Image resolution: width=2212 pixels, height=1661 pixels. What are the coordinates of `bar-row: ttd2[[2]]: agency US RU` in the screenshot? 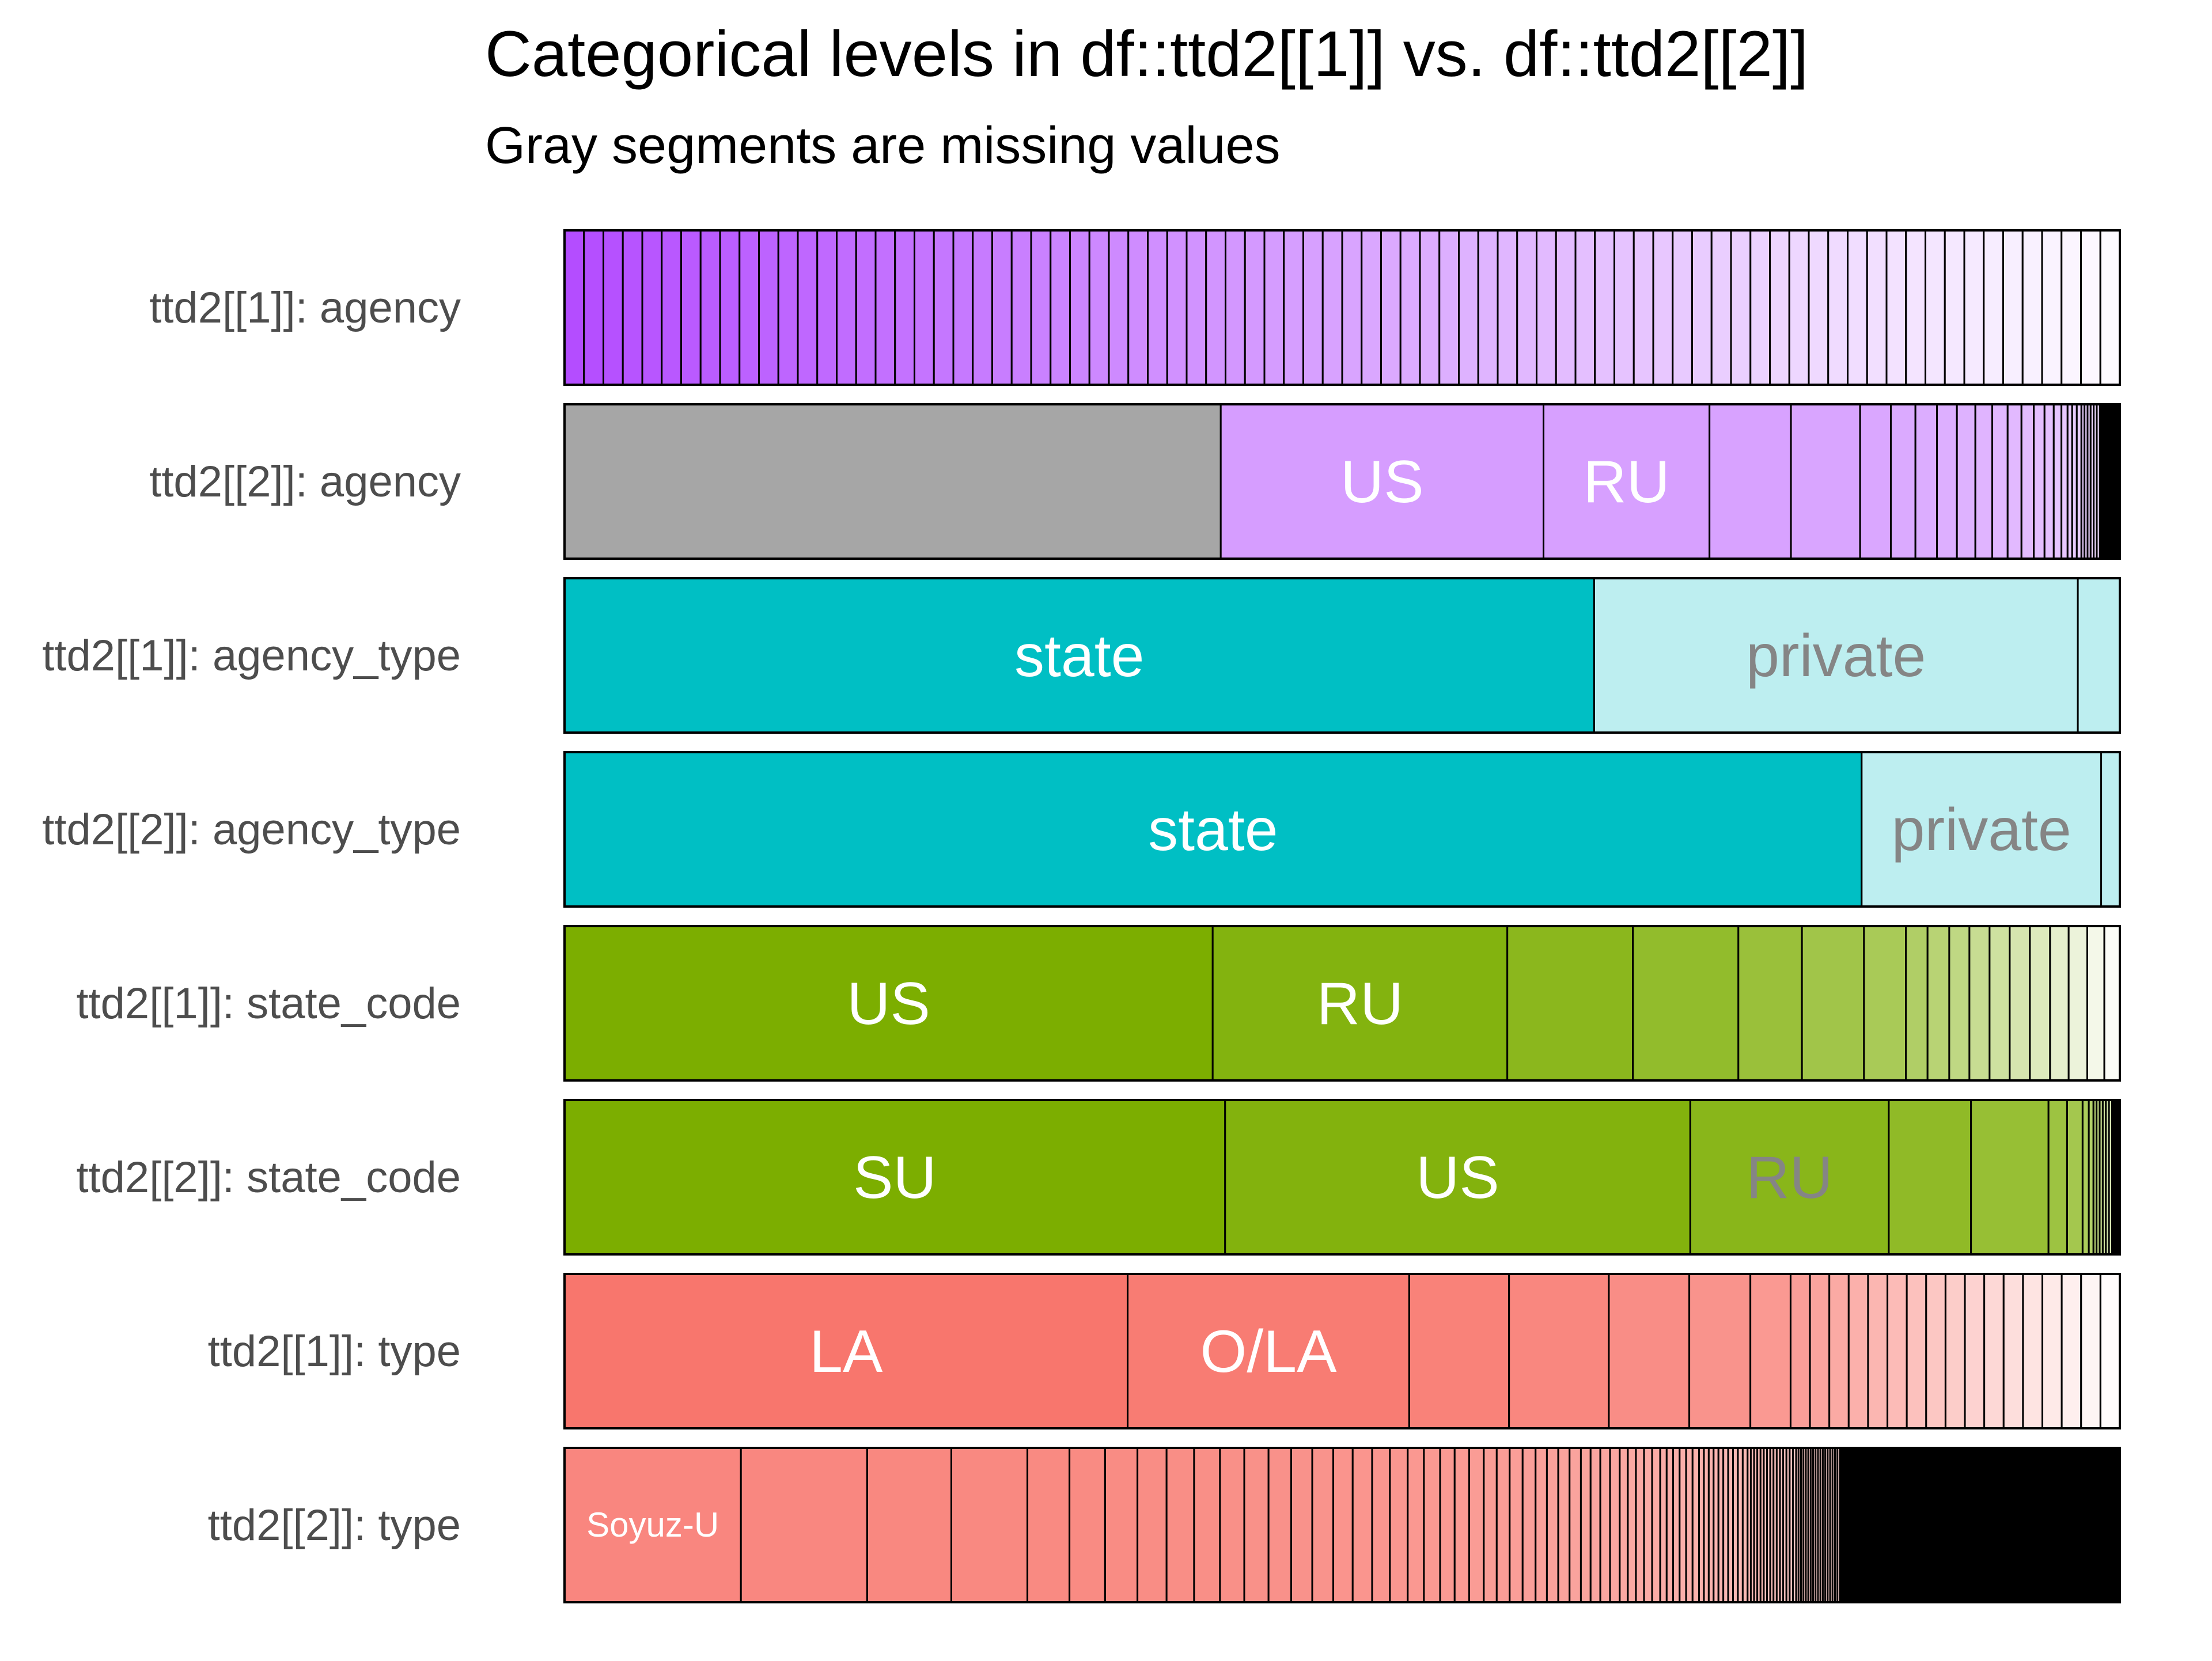 It's located at (1135, 481).